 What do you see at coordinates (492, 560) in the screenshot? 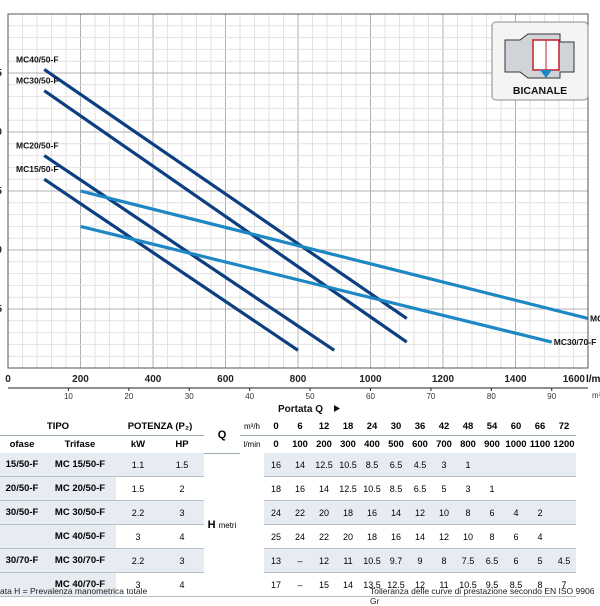
I see `table-cell: 6.5` at bounding box center [492, 560].